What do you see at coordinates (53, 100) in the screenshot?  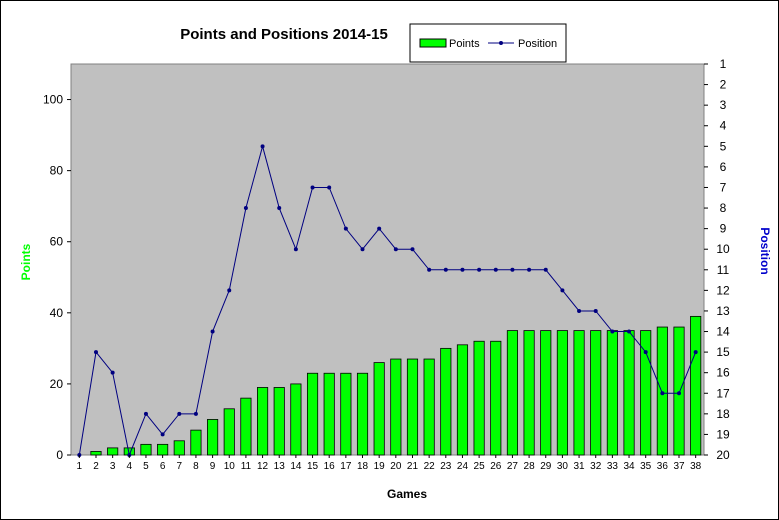 I see `y-tick-label-100: 100` at bounding box center [53, 100].